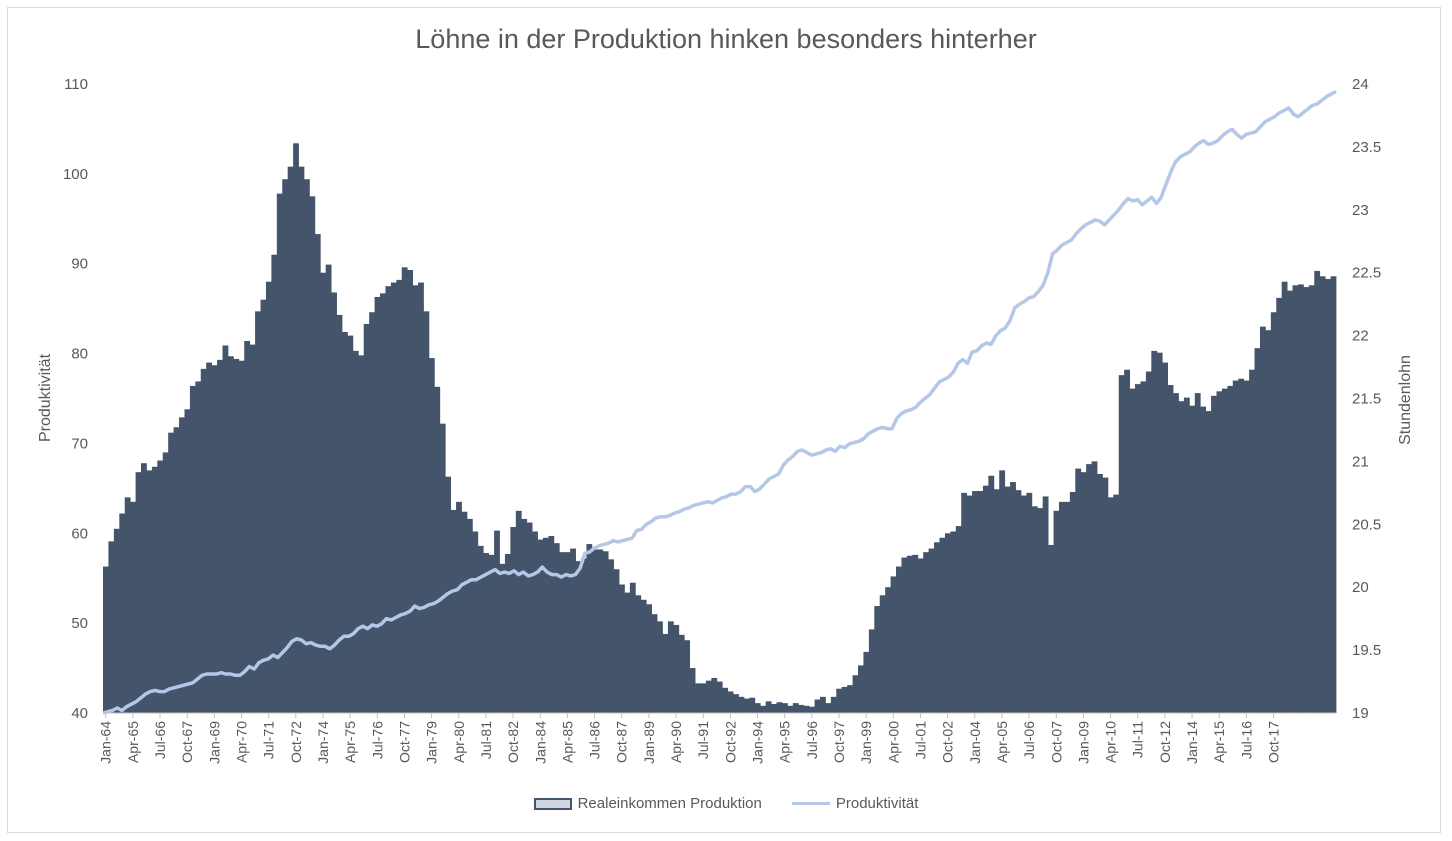 Image resolution: width=1452 pixels, height=841 pixels. What do you see at coordinates (877, 803) in the screenshot?
I see `legend-label-line: Produktivität` at bounding box center [877, 803].